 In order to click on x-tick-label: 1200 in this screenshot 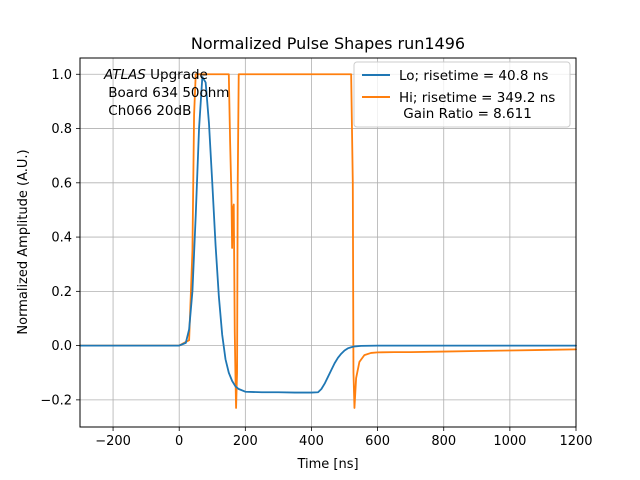, I will do `click(575, 441)`.